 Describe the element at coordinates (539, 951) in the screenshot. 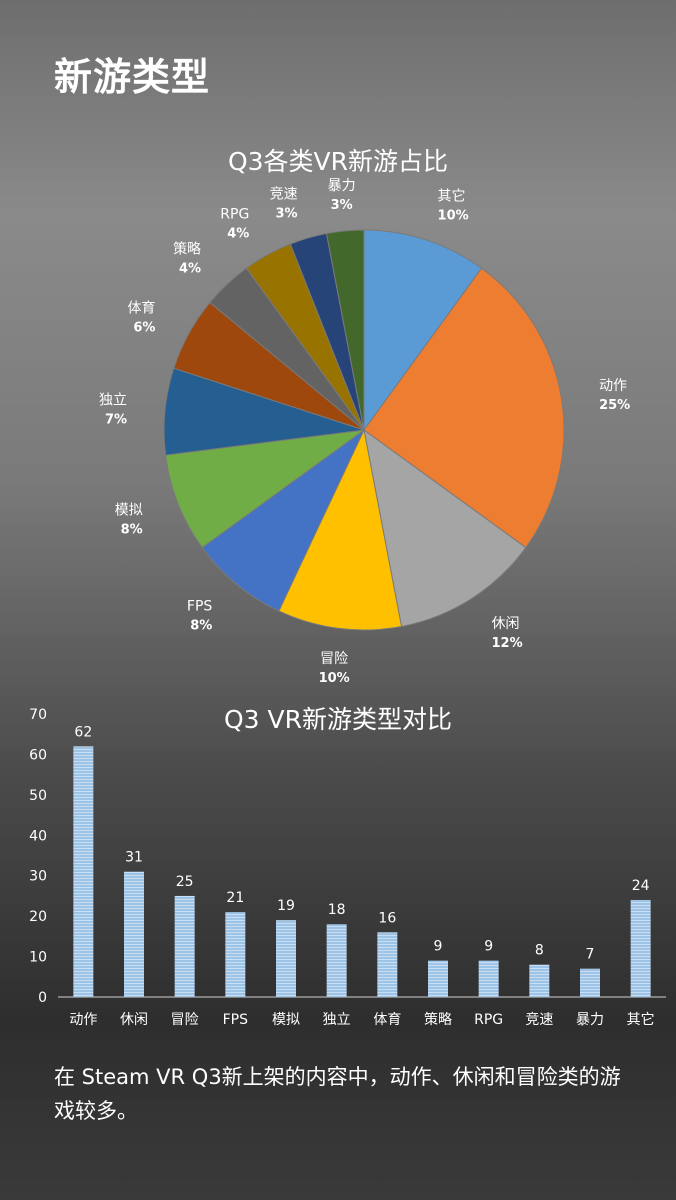

I see `bar-value-label-9: 8` at that location.